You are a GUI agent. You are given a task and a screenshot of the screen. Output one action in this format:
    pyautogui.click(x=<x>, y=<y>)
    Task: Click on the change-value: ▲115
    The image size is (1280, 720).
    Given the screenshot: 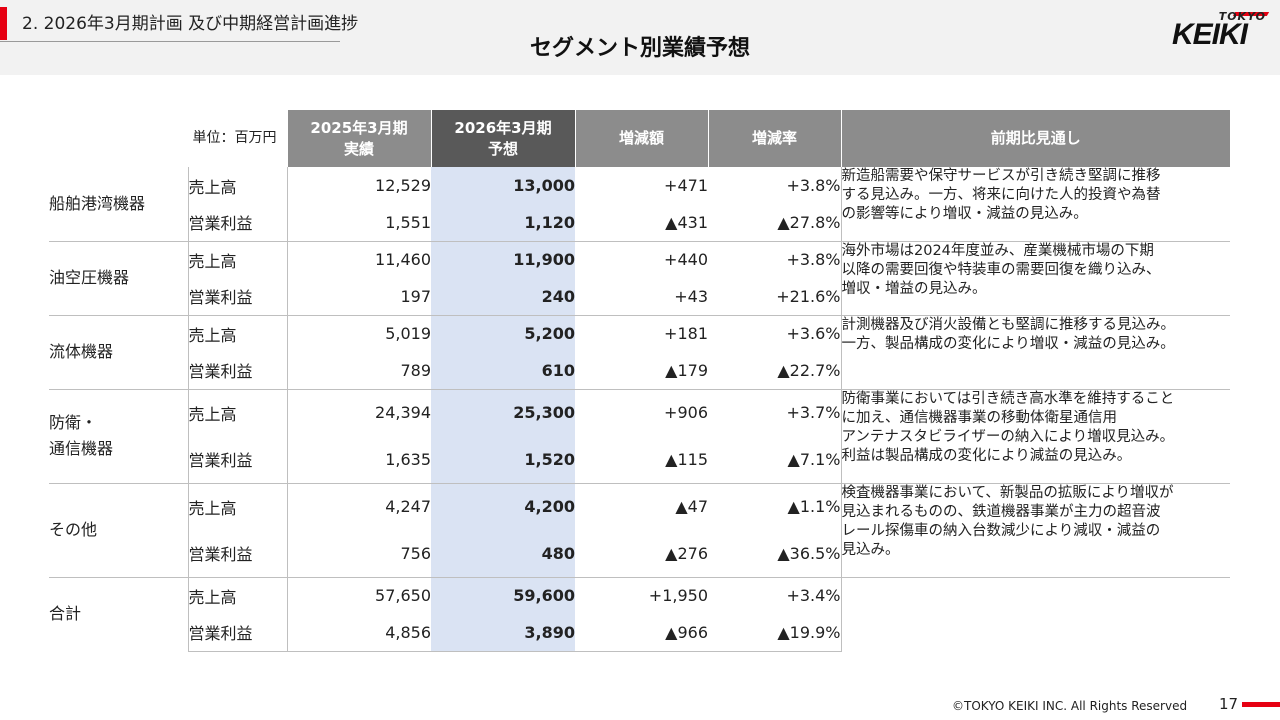 What is the action you would take?
    pyautogui.click(x=686, y=459)
    